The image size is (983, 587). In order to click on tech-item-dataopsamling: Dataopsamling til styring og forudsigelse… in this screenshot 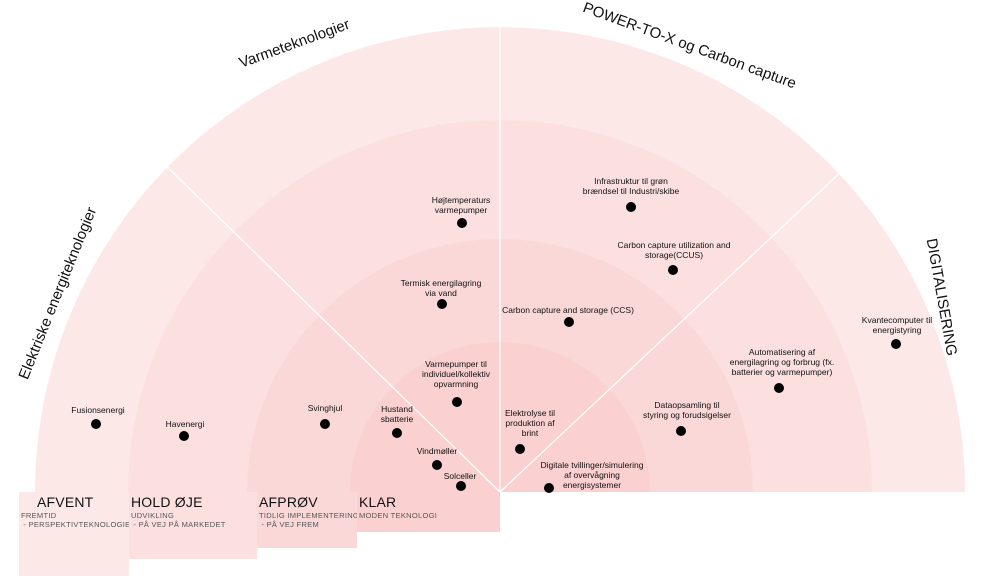, I will do `click(687, 418)`.